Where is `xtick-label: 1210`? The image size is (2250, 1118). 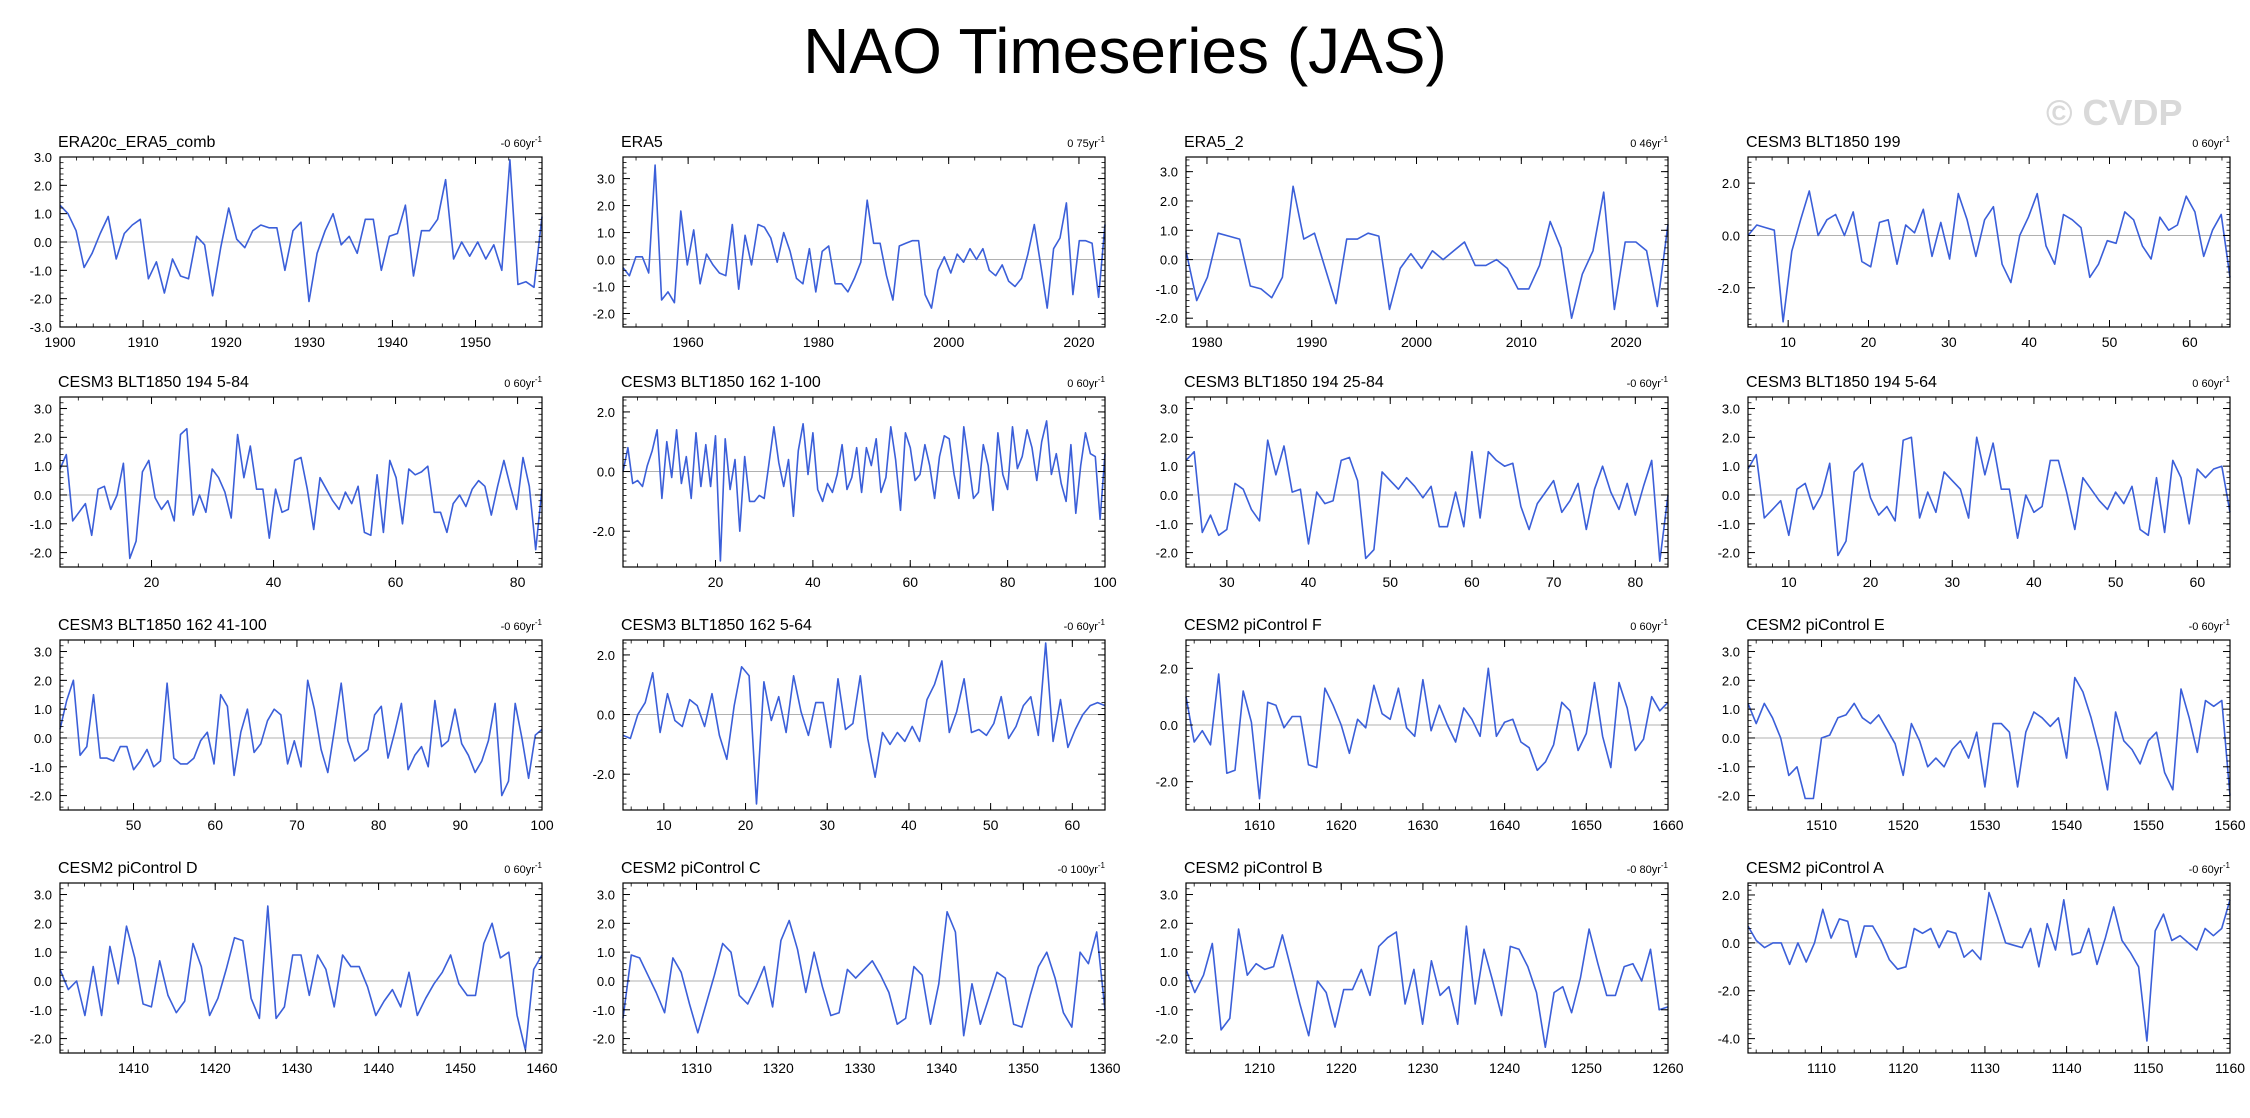
xtick-label: 1210 is located at coordinates (1259, 1068).